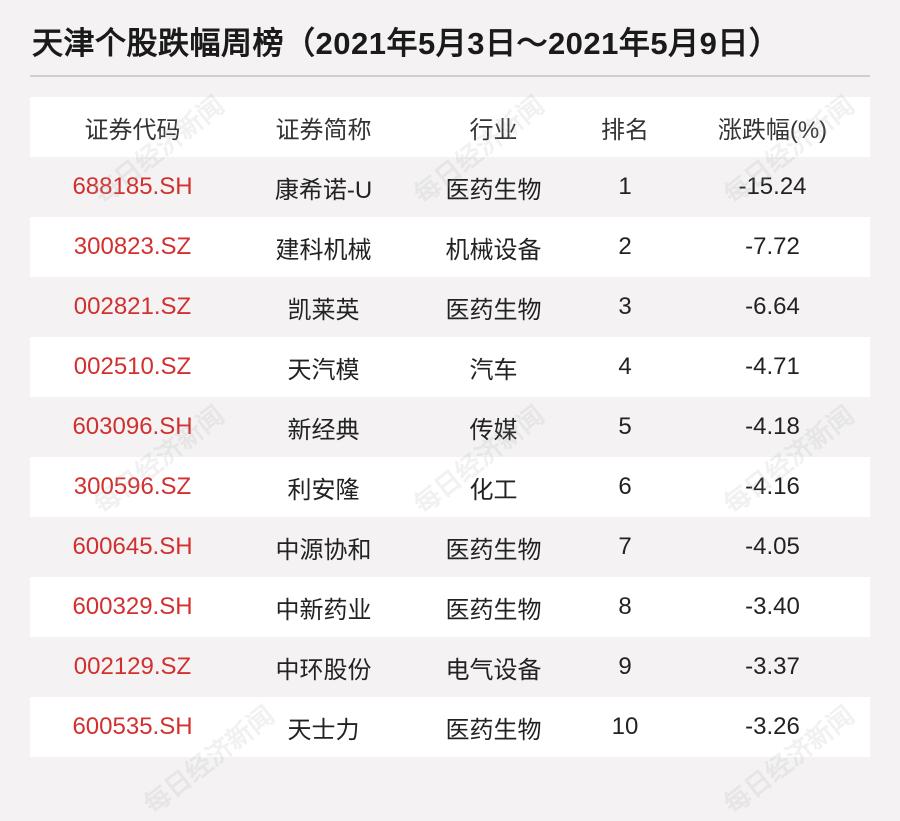 Image resolution: width=900 pixels, height=821 pixels. I want to click on rank-cell: 3, so click(625, 307).